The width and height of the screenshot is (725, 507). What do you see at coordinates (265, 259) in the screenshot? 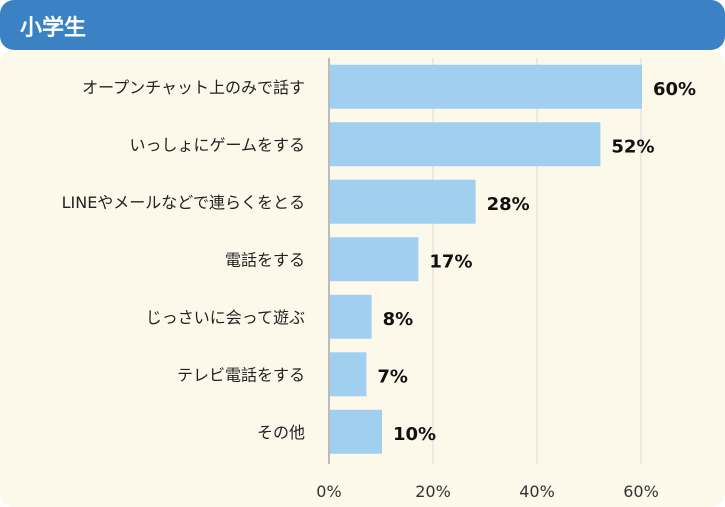
I see `category-label: 電話をする` at bounding box center [265, 259].